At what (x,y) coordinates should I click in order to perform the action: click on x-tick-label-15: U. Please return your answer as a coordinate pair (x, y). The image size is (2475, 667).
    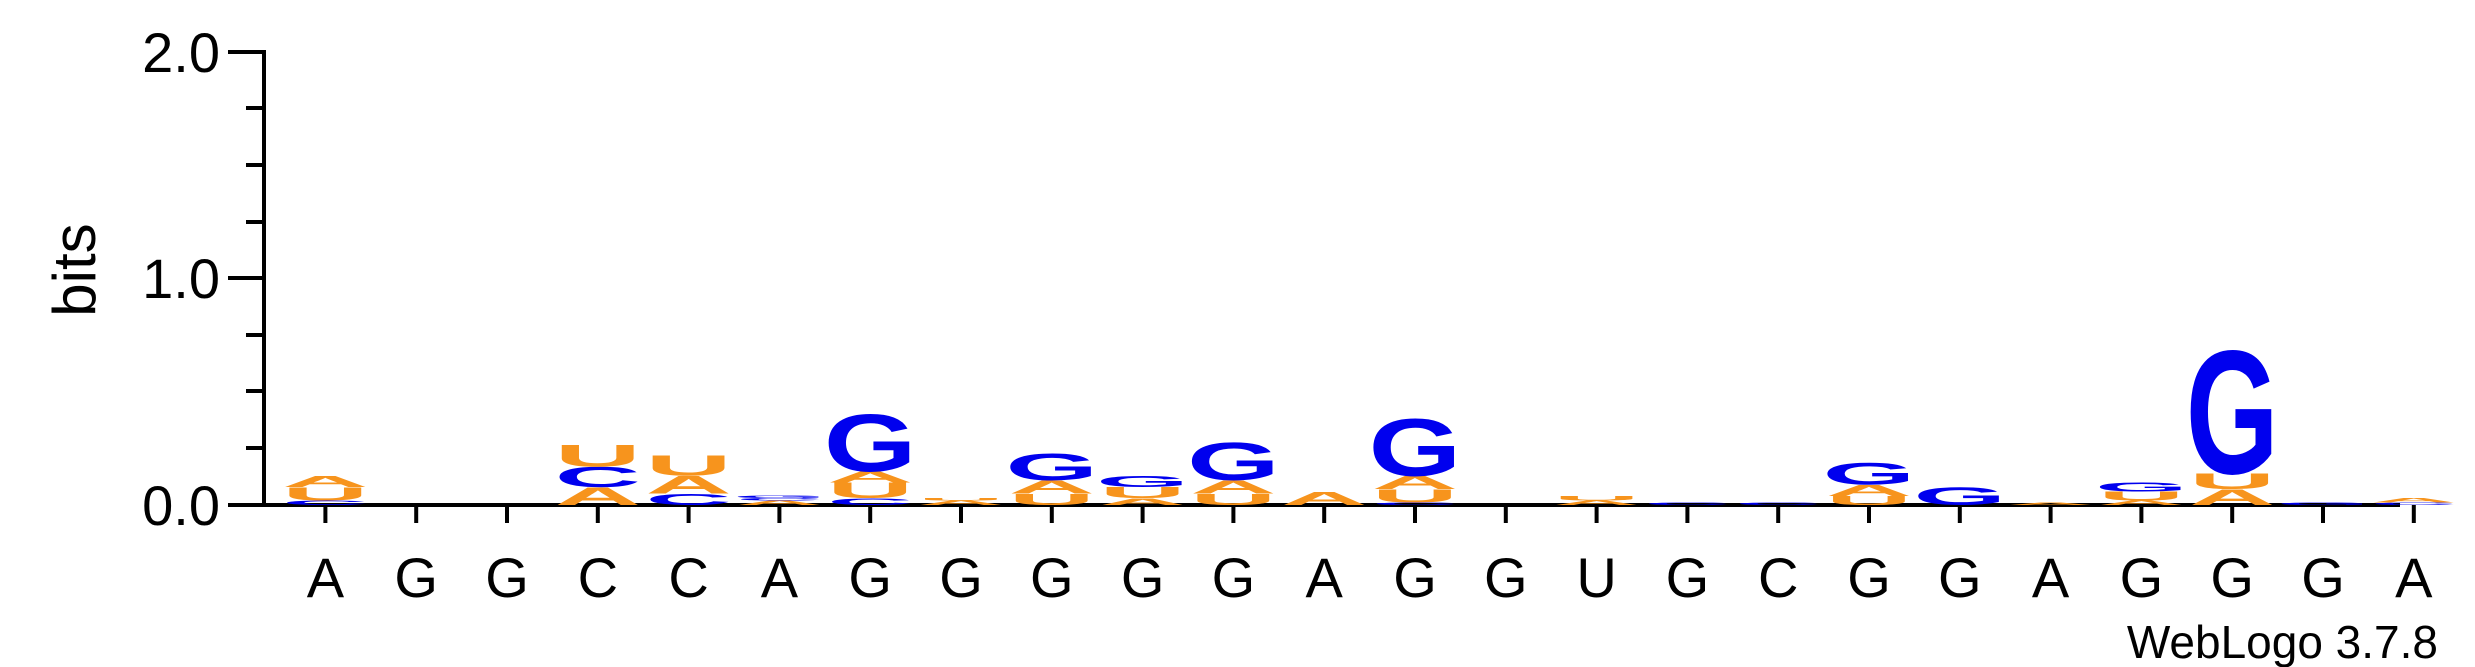
    Looking at the image, I should click on (1596, 577).